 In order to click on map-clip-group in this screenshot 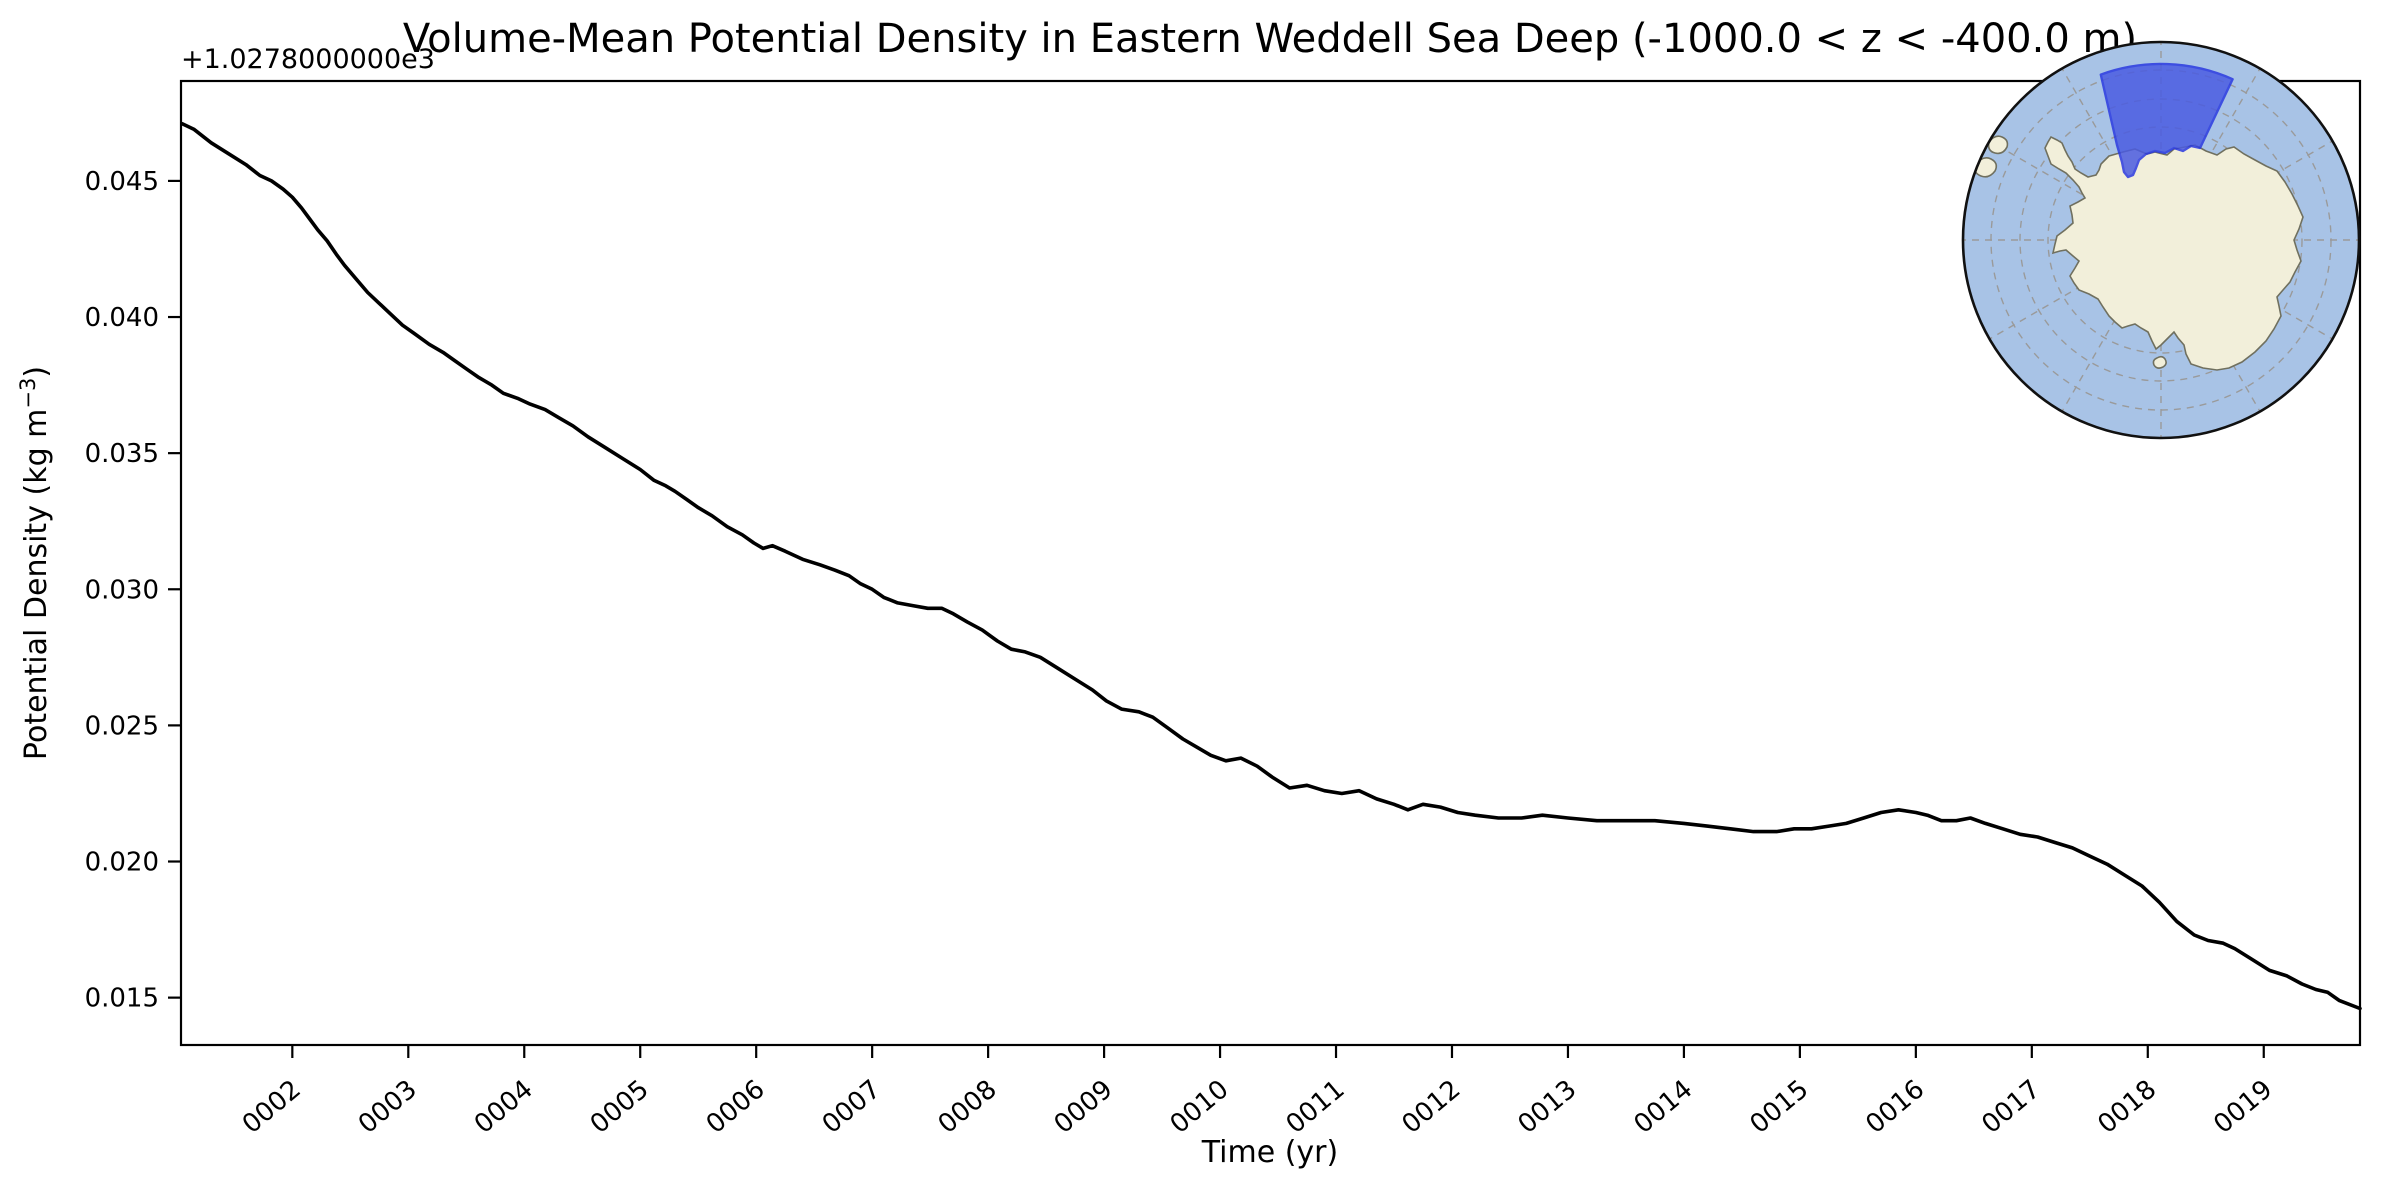, I will do `click(2161, 240)`.